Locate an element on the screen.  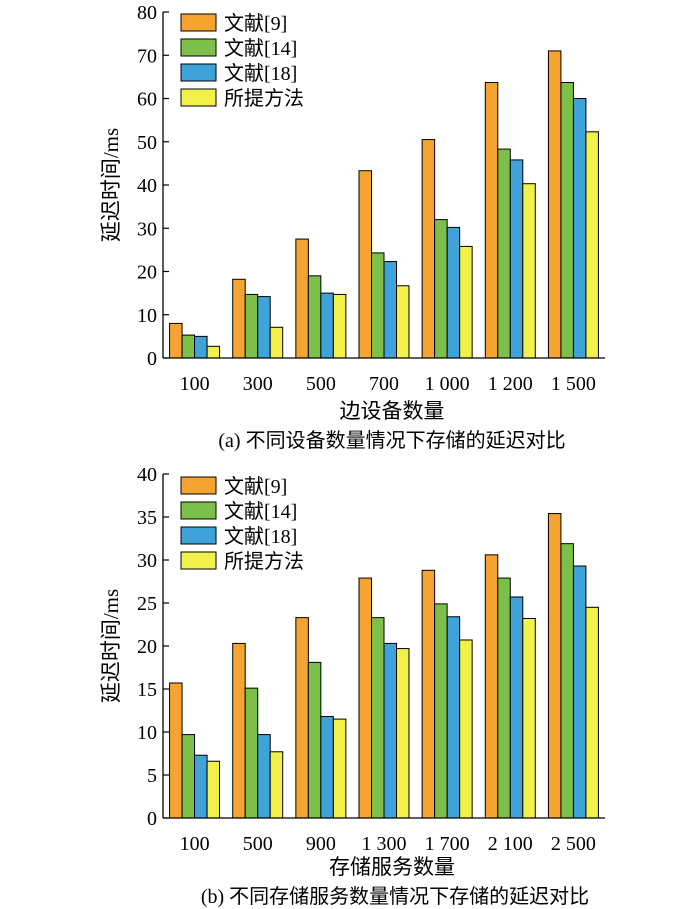
figure-caption: (a) 不同设备数量情况下存储的延迟对比 is located at coordinates (391, 440).